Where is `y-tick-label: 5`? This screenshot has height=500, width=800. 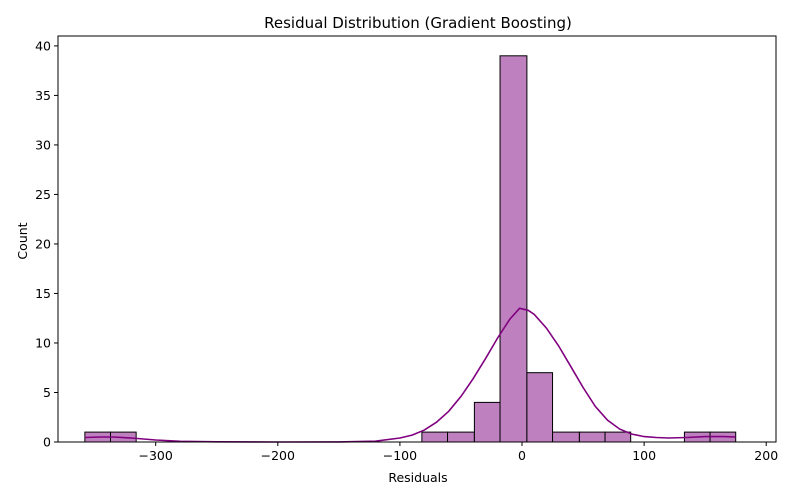 y-tick-label: 5 is located at coordinates (47, 392).